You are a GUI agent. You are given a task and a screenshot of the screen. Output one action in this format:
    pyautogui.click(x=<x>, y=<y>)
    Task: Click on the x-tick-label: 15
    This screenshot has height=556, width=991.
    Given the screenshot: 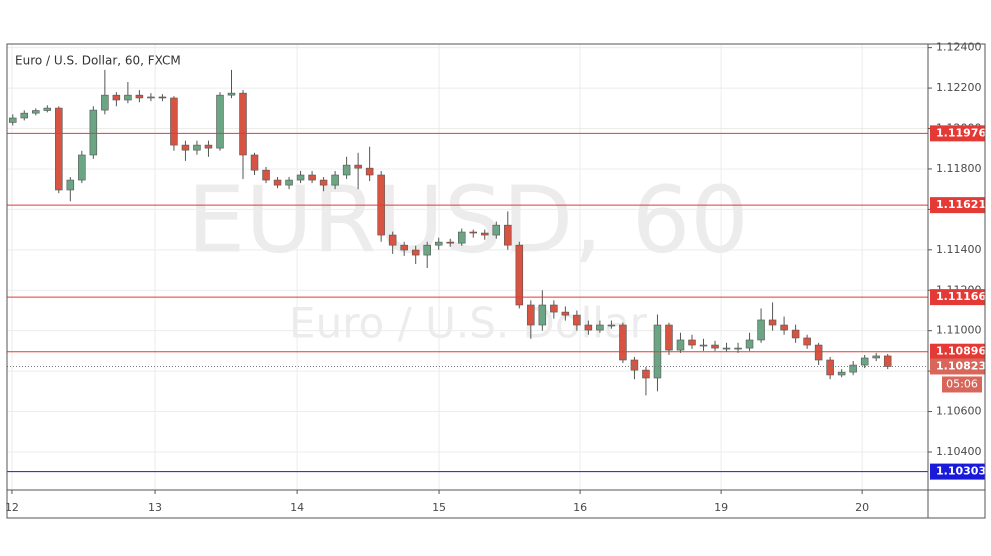 What is the action you would take?
    pyautogui.click(x=439, y=507)
    